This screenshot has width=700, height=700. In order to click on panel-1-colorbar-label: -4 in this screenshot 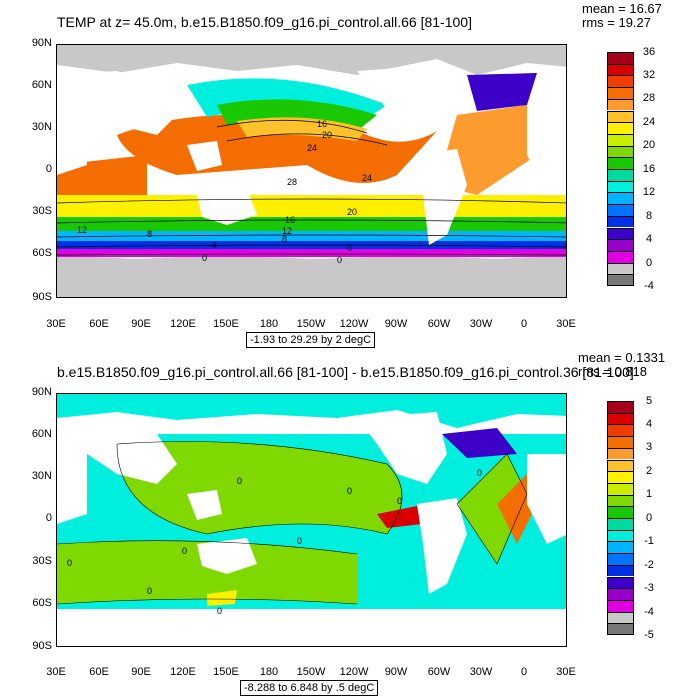, I will do `click(649, 286)`.